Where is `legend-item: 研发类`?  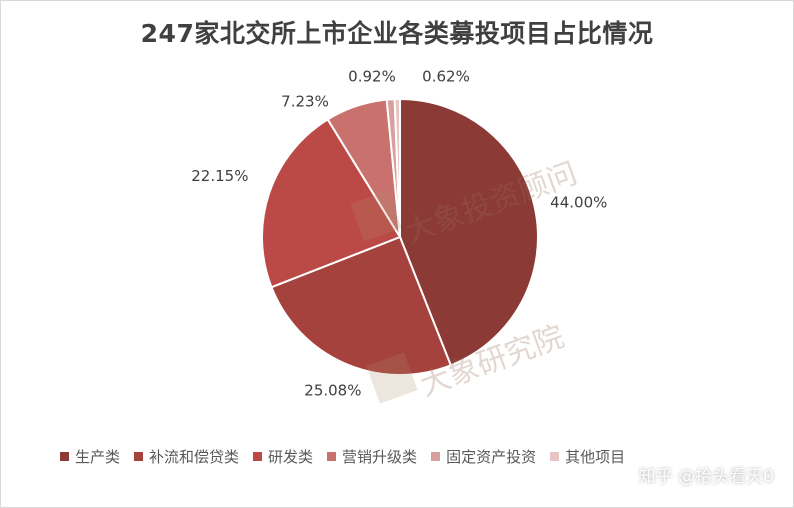 legend-item: 研发类 is located at coordinates (283, 456).